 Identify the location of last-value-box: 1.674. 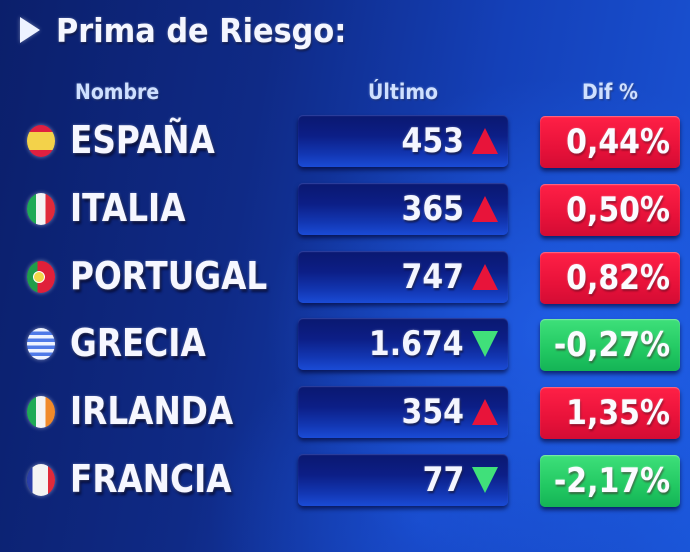
(403, 344).